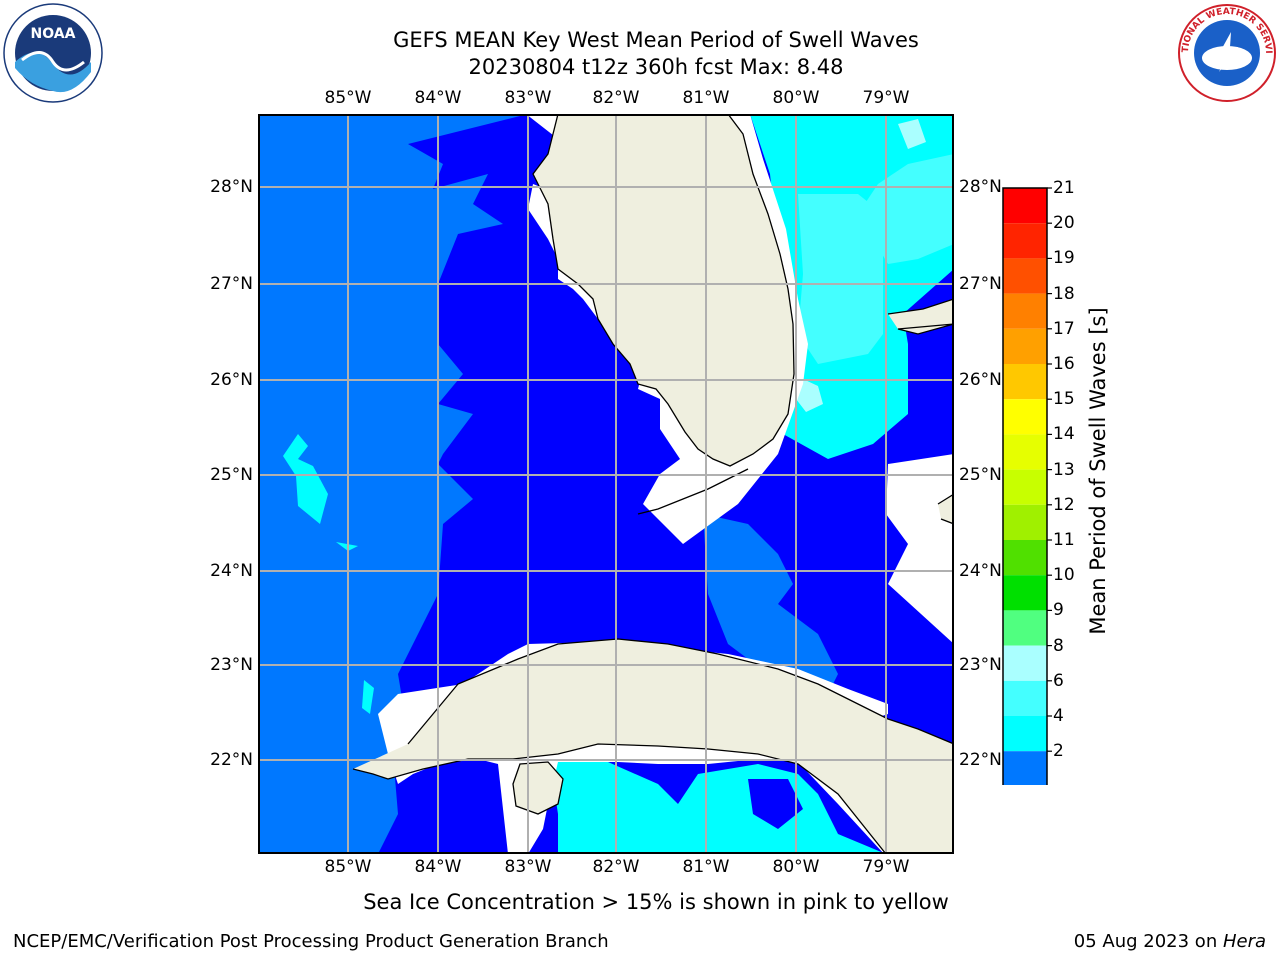 The height and width of the screenshot is (960, 1280). Describe the element at coordinates (1064, 364) in the screenshot. I see `colorbar-tick: 16` at that location.